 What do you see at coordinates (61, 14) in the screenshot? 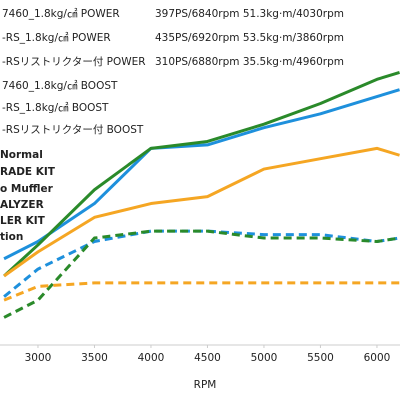
I see `legend-label: 7460_1.8kg/㎠ POWER` at bounding box center [61, 14].